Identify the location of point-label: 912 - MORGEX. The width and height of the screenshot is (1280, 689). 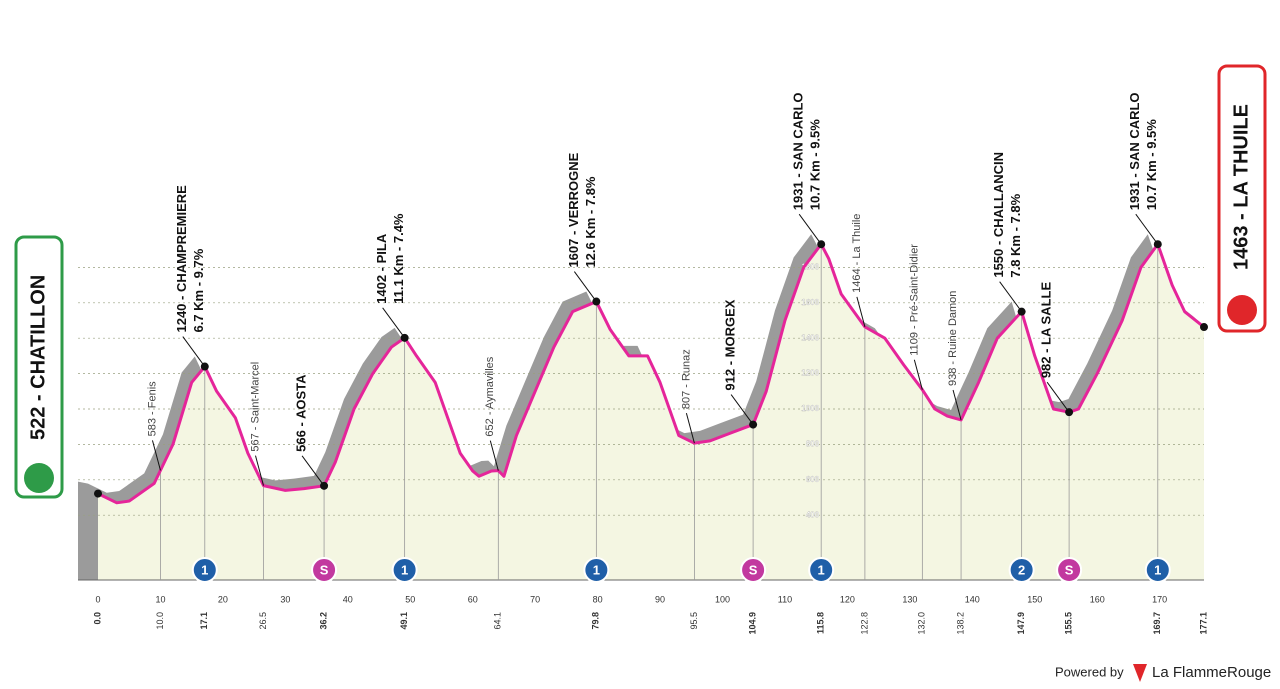
(730, 344).